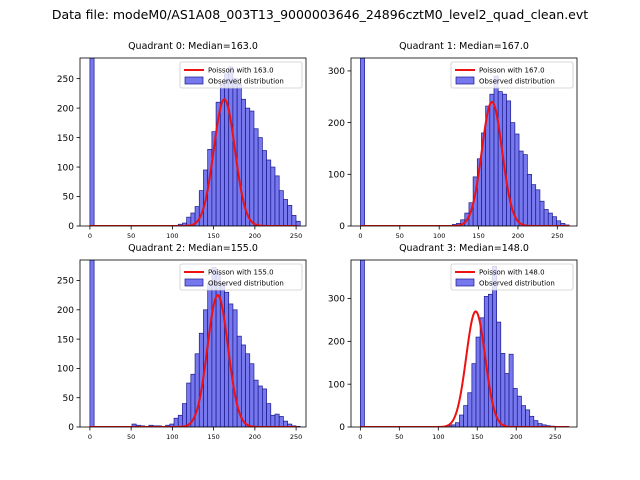  Describe the element at coordinates (241, 273) in the screenshot. I see `legend-label-poisson: Poisson with 155.0` at that location.